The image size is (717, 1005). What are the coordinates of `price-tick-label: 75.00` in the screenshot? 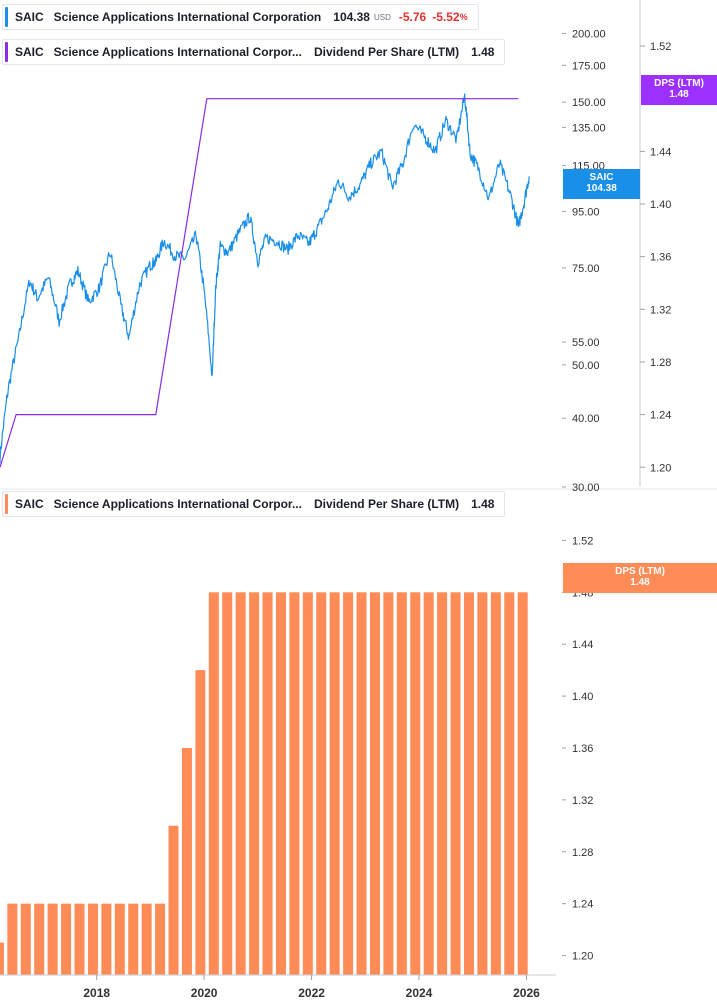 It's located at (586, 269).